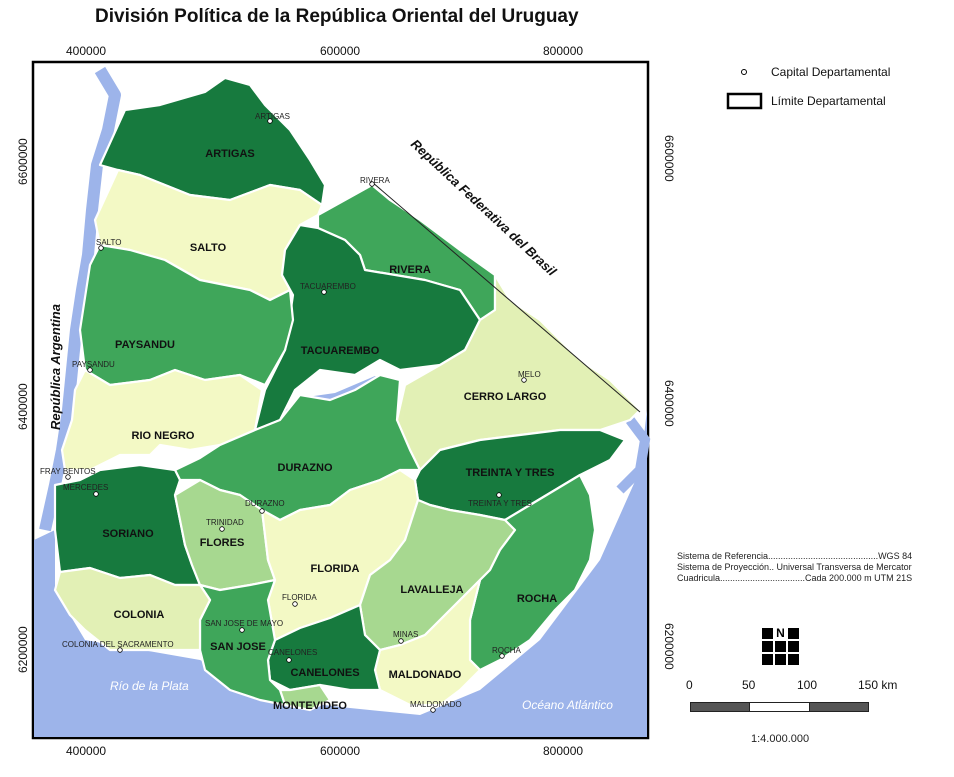  Describe the element at coordinates (410, 270) in the screenshot. I see `department-label-rivera: RIVERA` at that location.